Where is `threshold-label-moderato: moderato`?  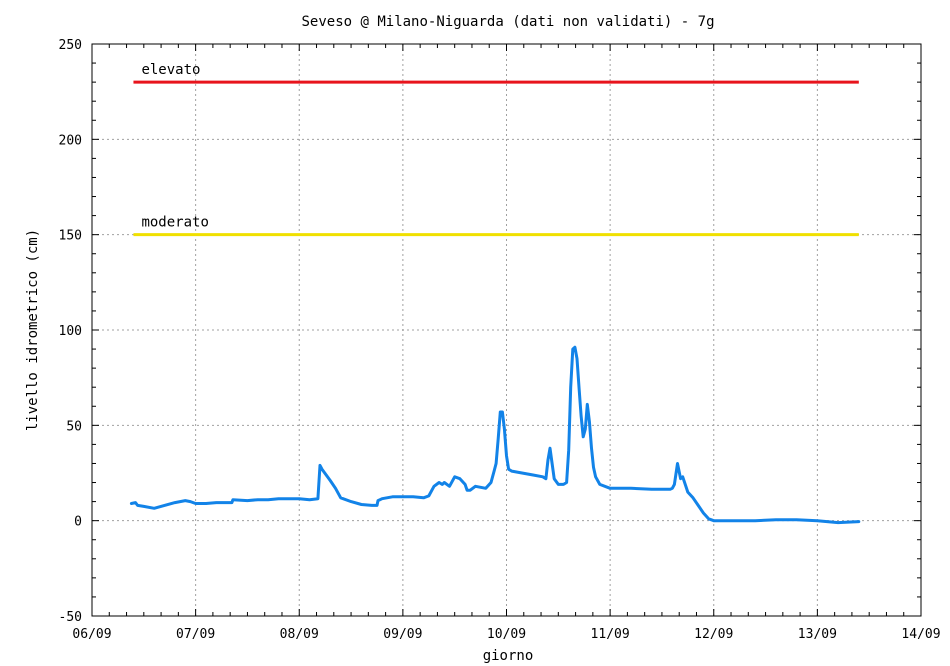
threshold-label-moderato: moderato is located at coordinates (174, 223).